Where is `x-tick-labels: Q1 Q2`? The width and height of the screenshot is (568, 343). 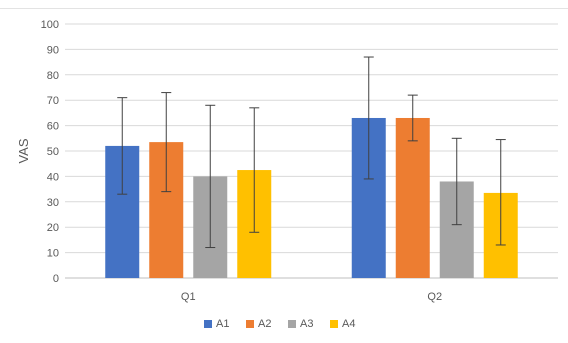 x-tick-labels: Q1 Q2 is located at coordinates (311, 297).